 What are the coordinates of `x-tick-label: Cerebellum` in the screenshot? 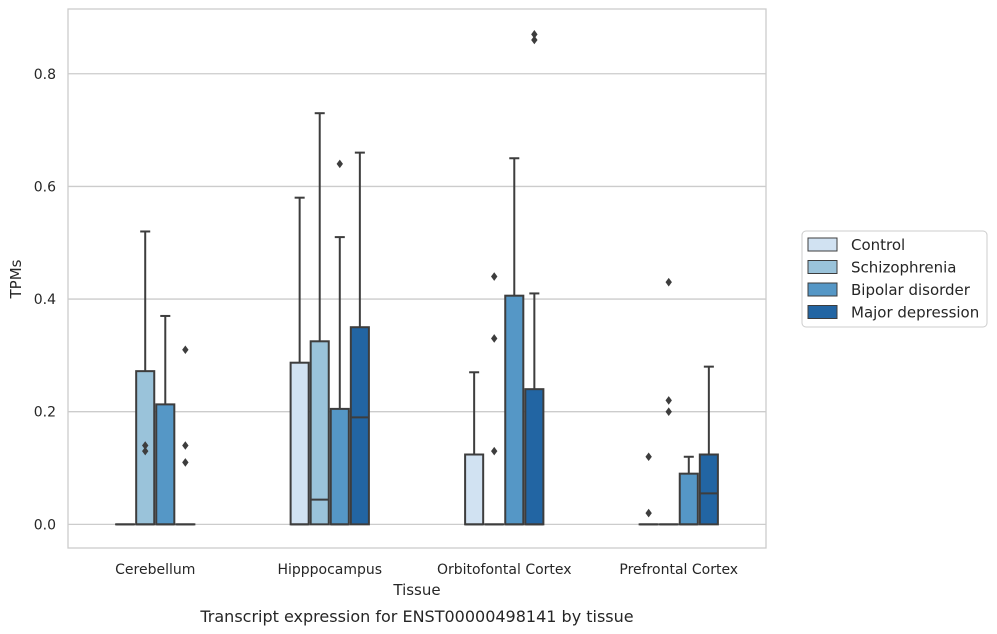 It's located at (155, 570).